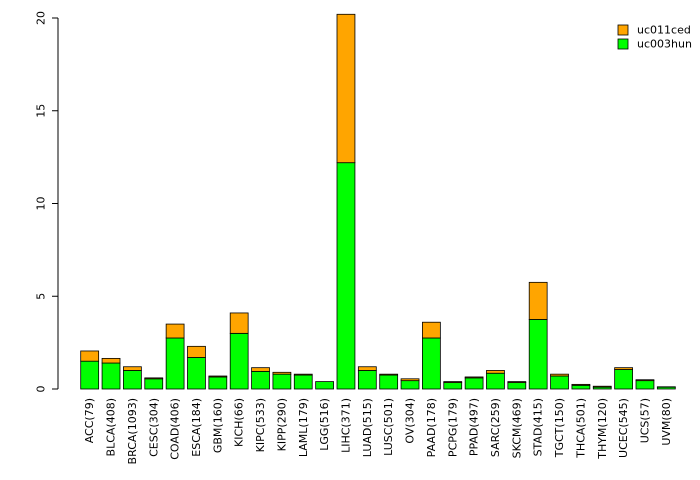 This screenshot has width=700, height=480. I want to click on x-tick-label: SKCM(469), so click(516, 428).